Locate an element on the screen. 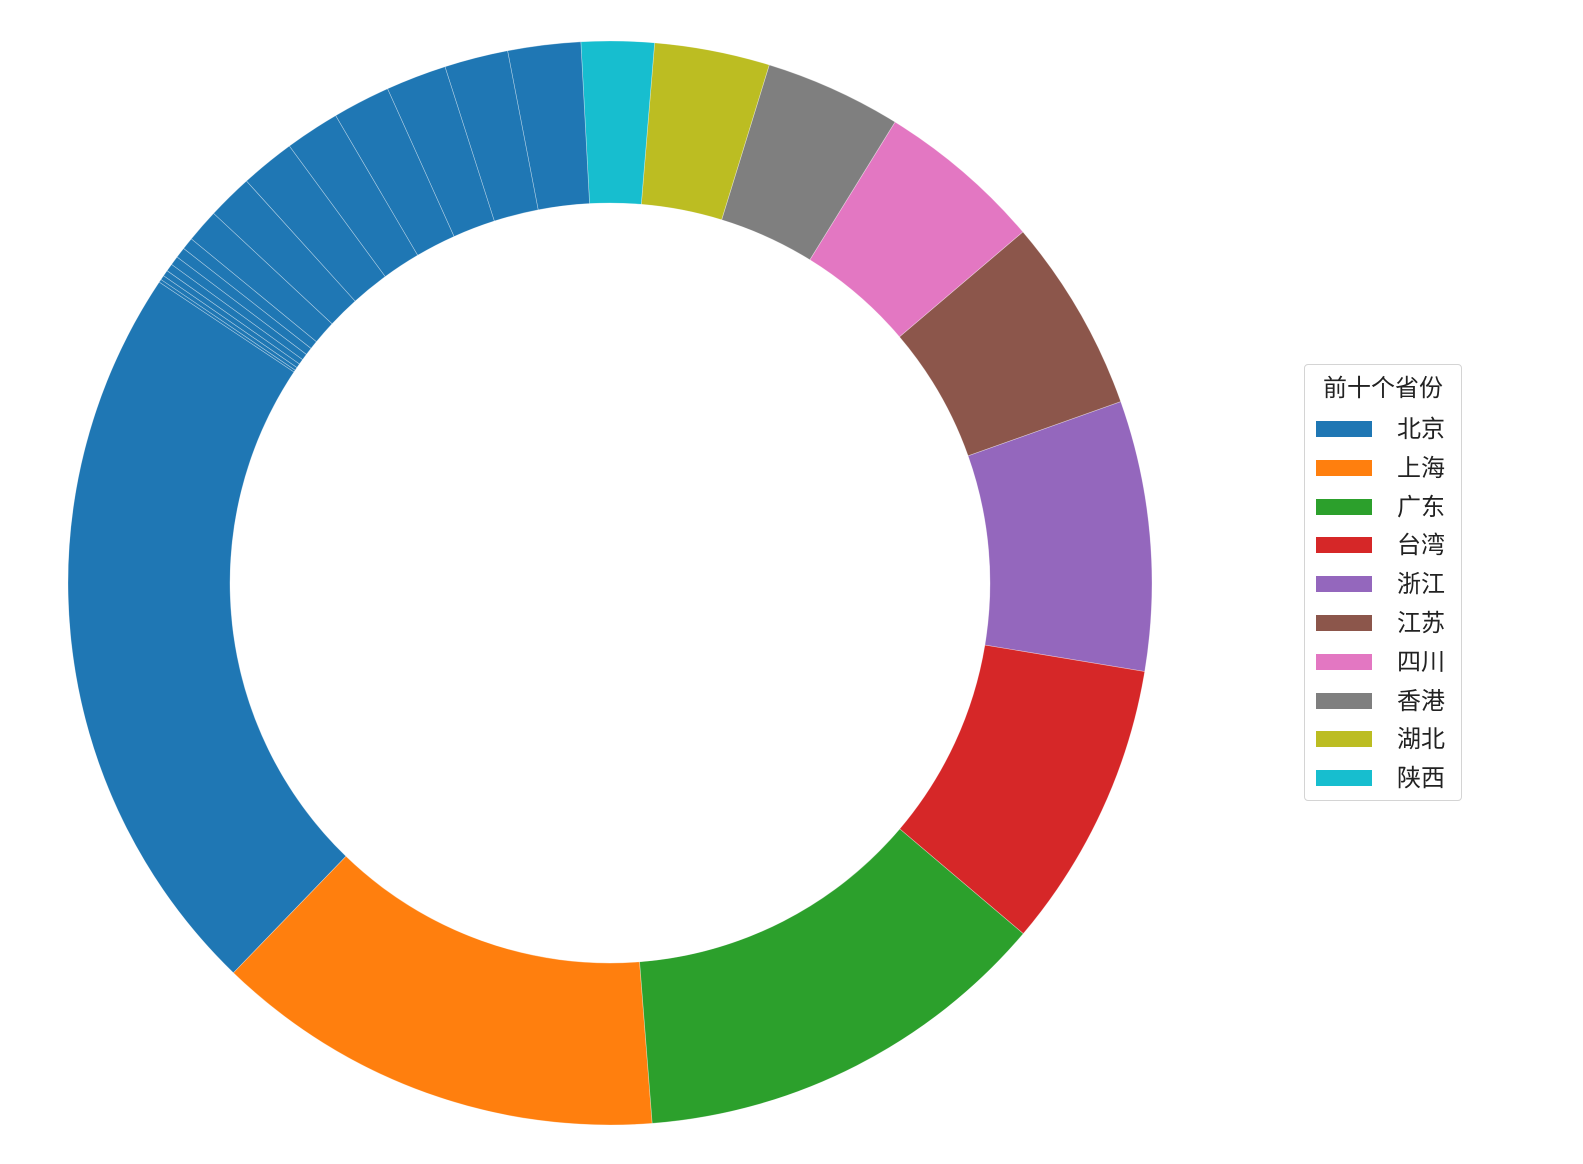 This screenshot has height=1164, width=1583. legend-label: 浙江 is located at coordinates (1421, 584).